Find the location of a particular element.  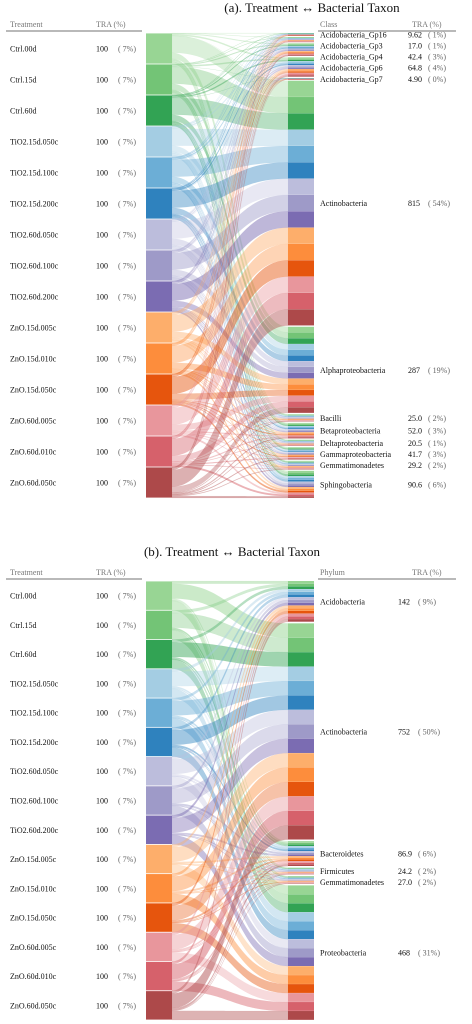

taxon-label: Acidobacteria_Gp7 is located at coordinates (351, 79).